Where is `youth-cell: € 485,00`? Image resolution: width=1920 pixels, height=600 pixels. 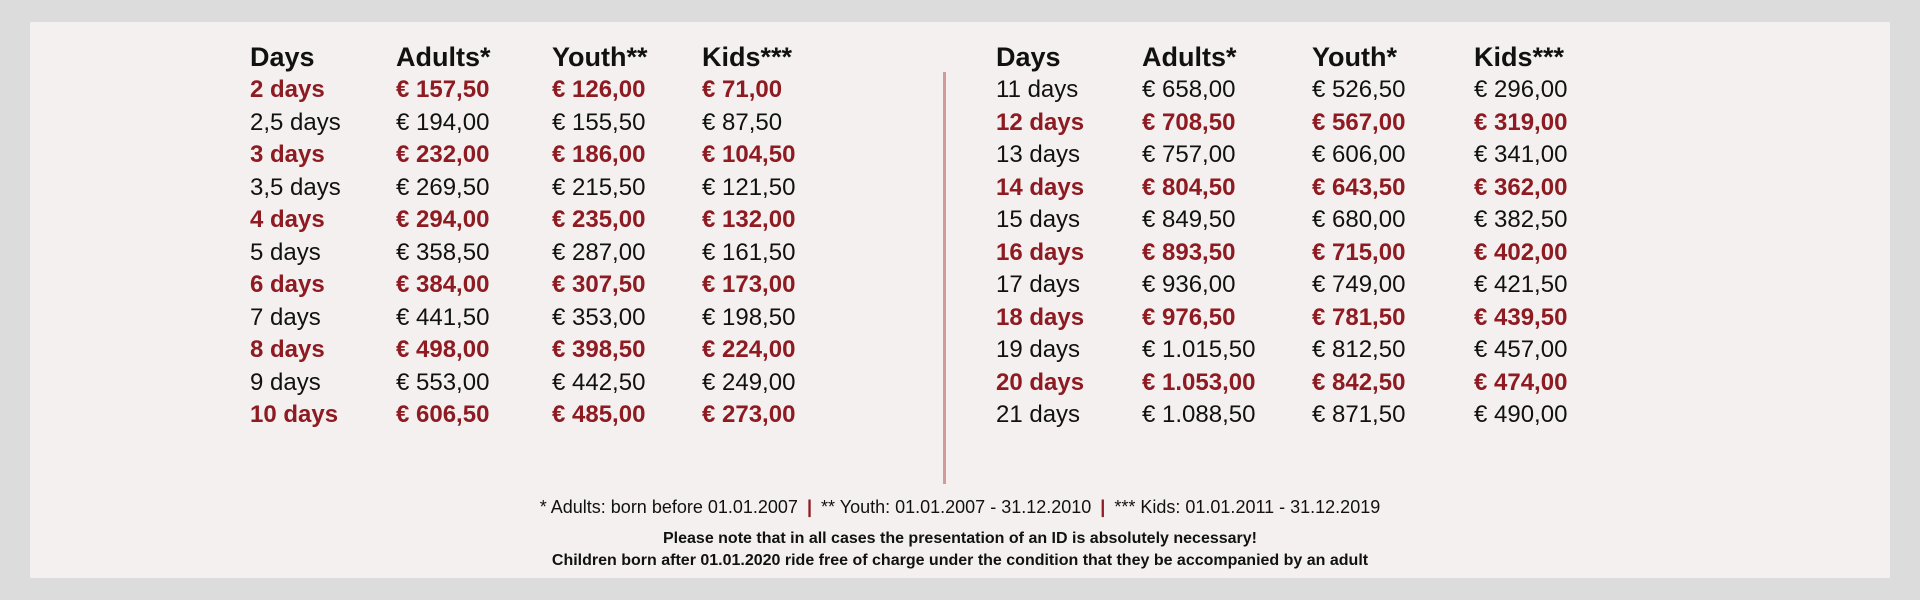
youth-cell: € 485,00 is located at coordinates (599, 414).